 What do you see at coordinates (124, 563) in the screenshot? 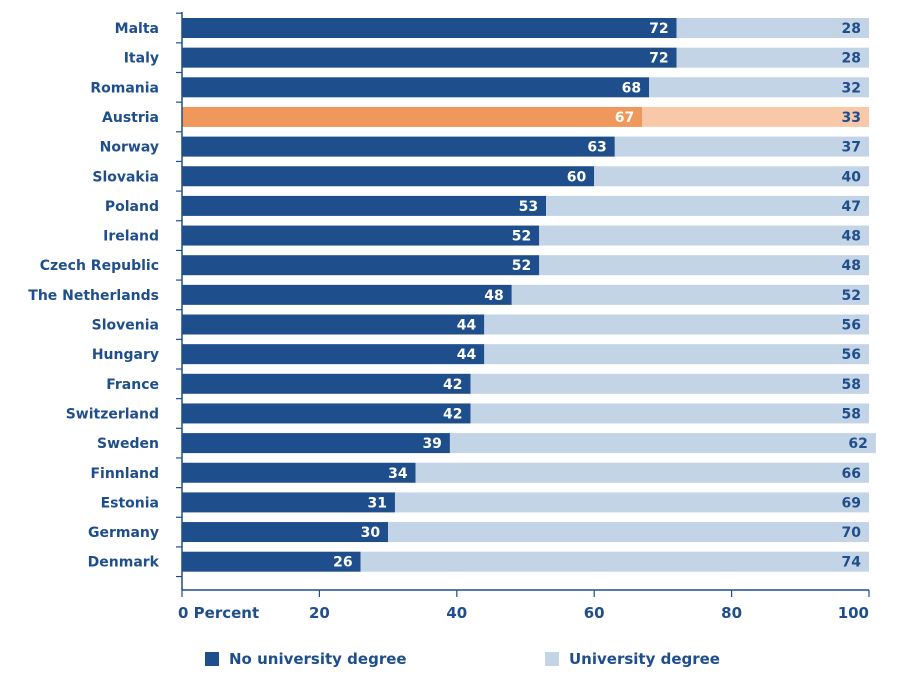
I see `category-label-denmark: Denmark` at bounding box center [124, 563].